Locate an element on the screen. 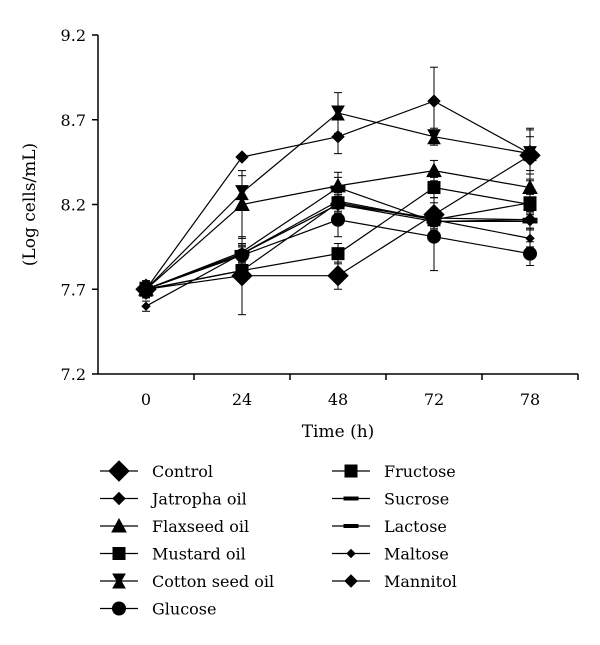  legend-label: Maltose is located at coordinates (416, 554).